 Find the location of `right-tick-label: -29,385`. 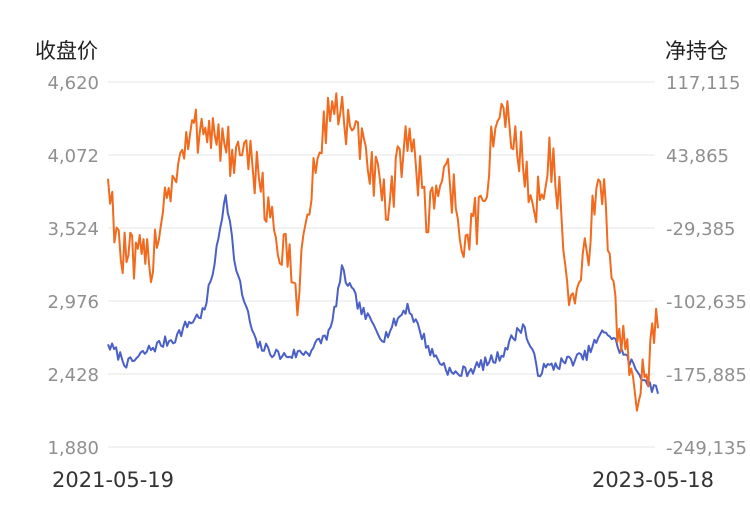

right-tick-label: -29,385 is located at coordinates (700, 229).